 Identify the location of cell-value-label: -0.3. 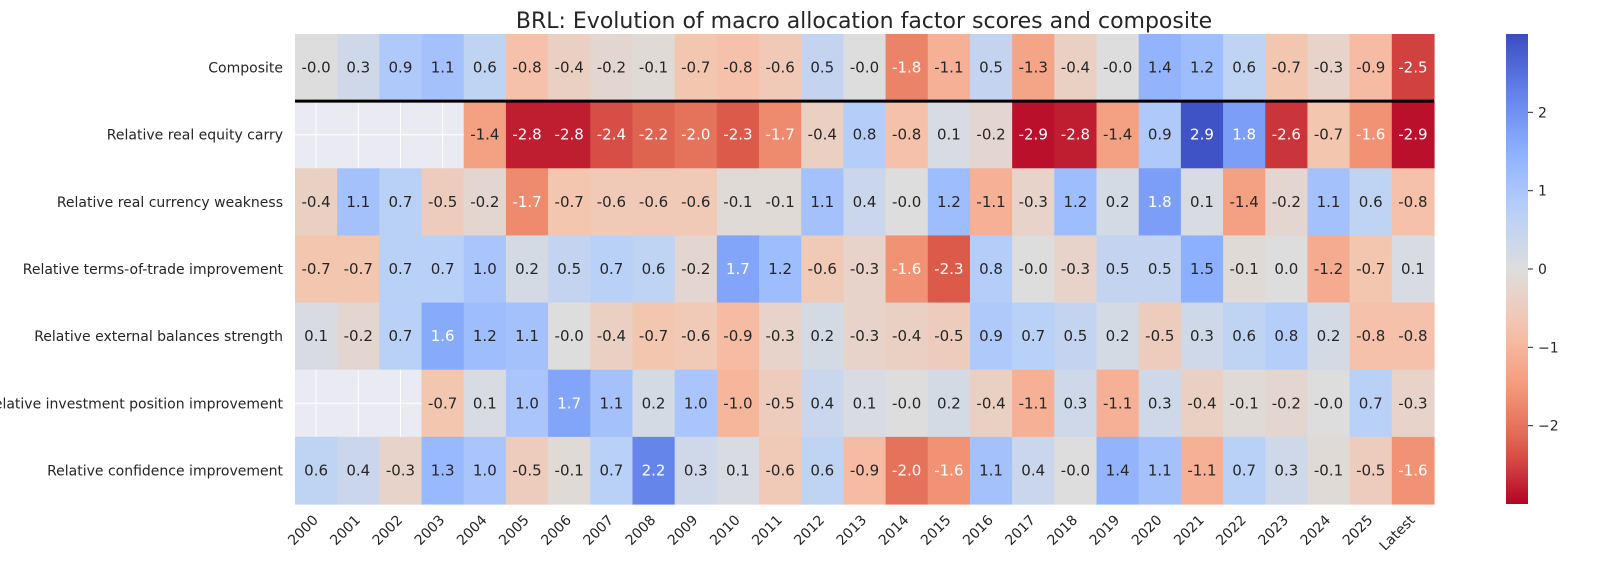
(779, 336).